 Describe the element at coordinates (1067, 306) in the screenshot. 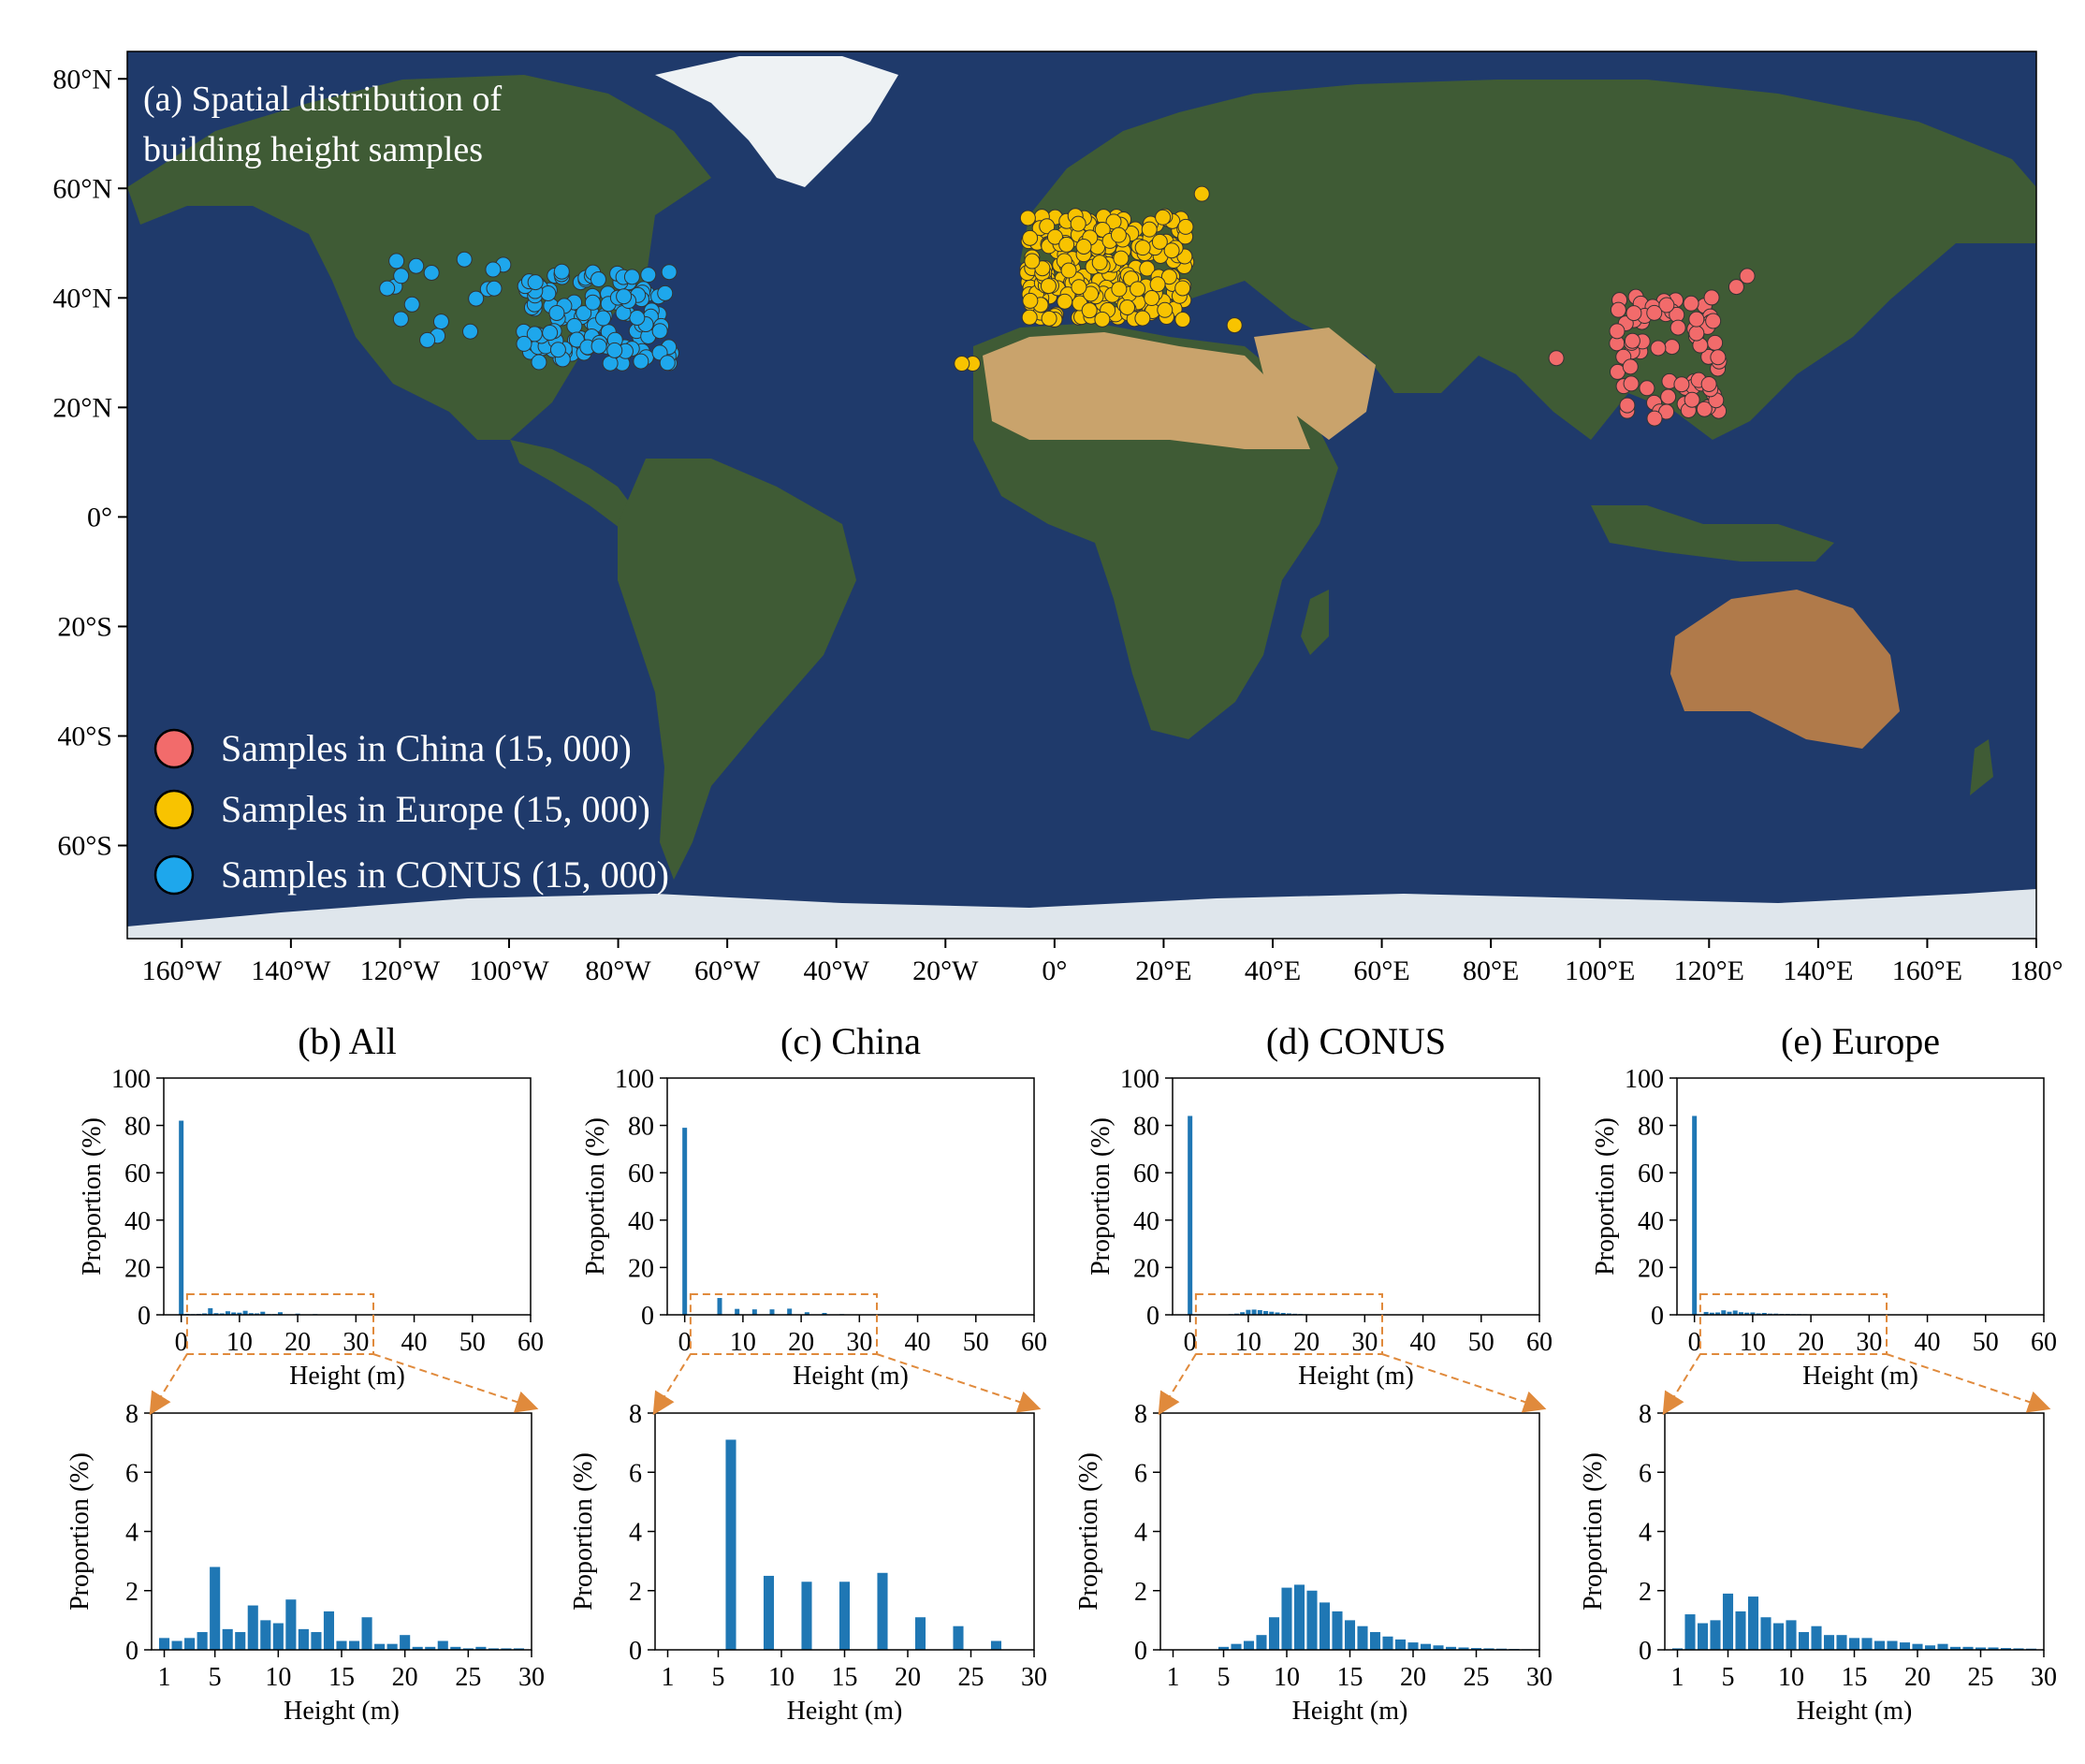

I see `map-sample-points` at that location.